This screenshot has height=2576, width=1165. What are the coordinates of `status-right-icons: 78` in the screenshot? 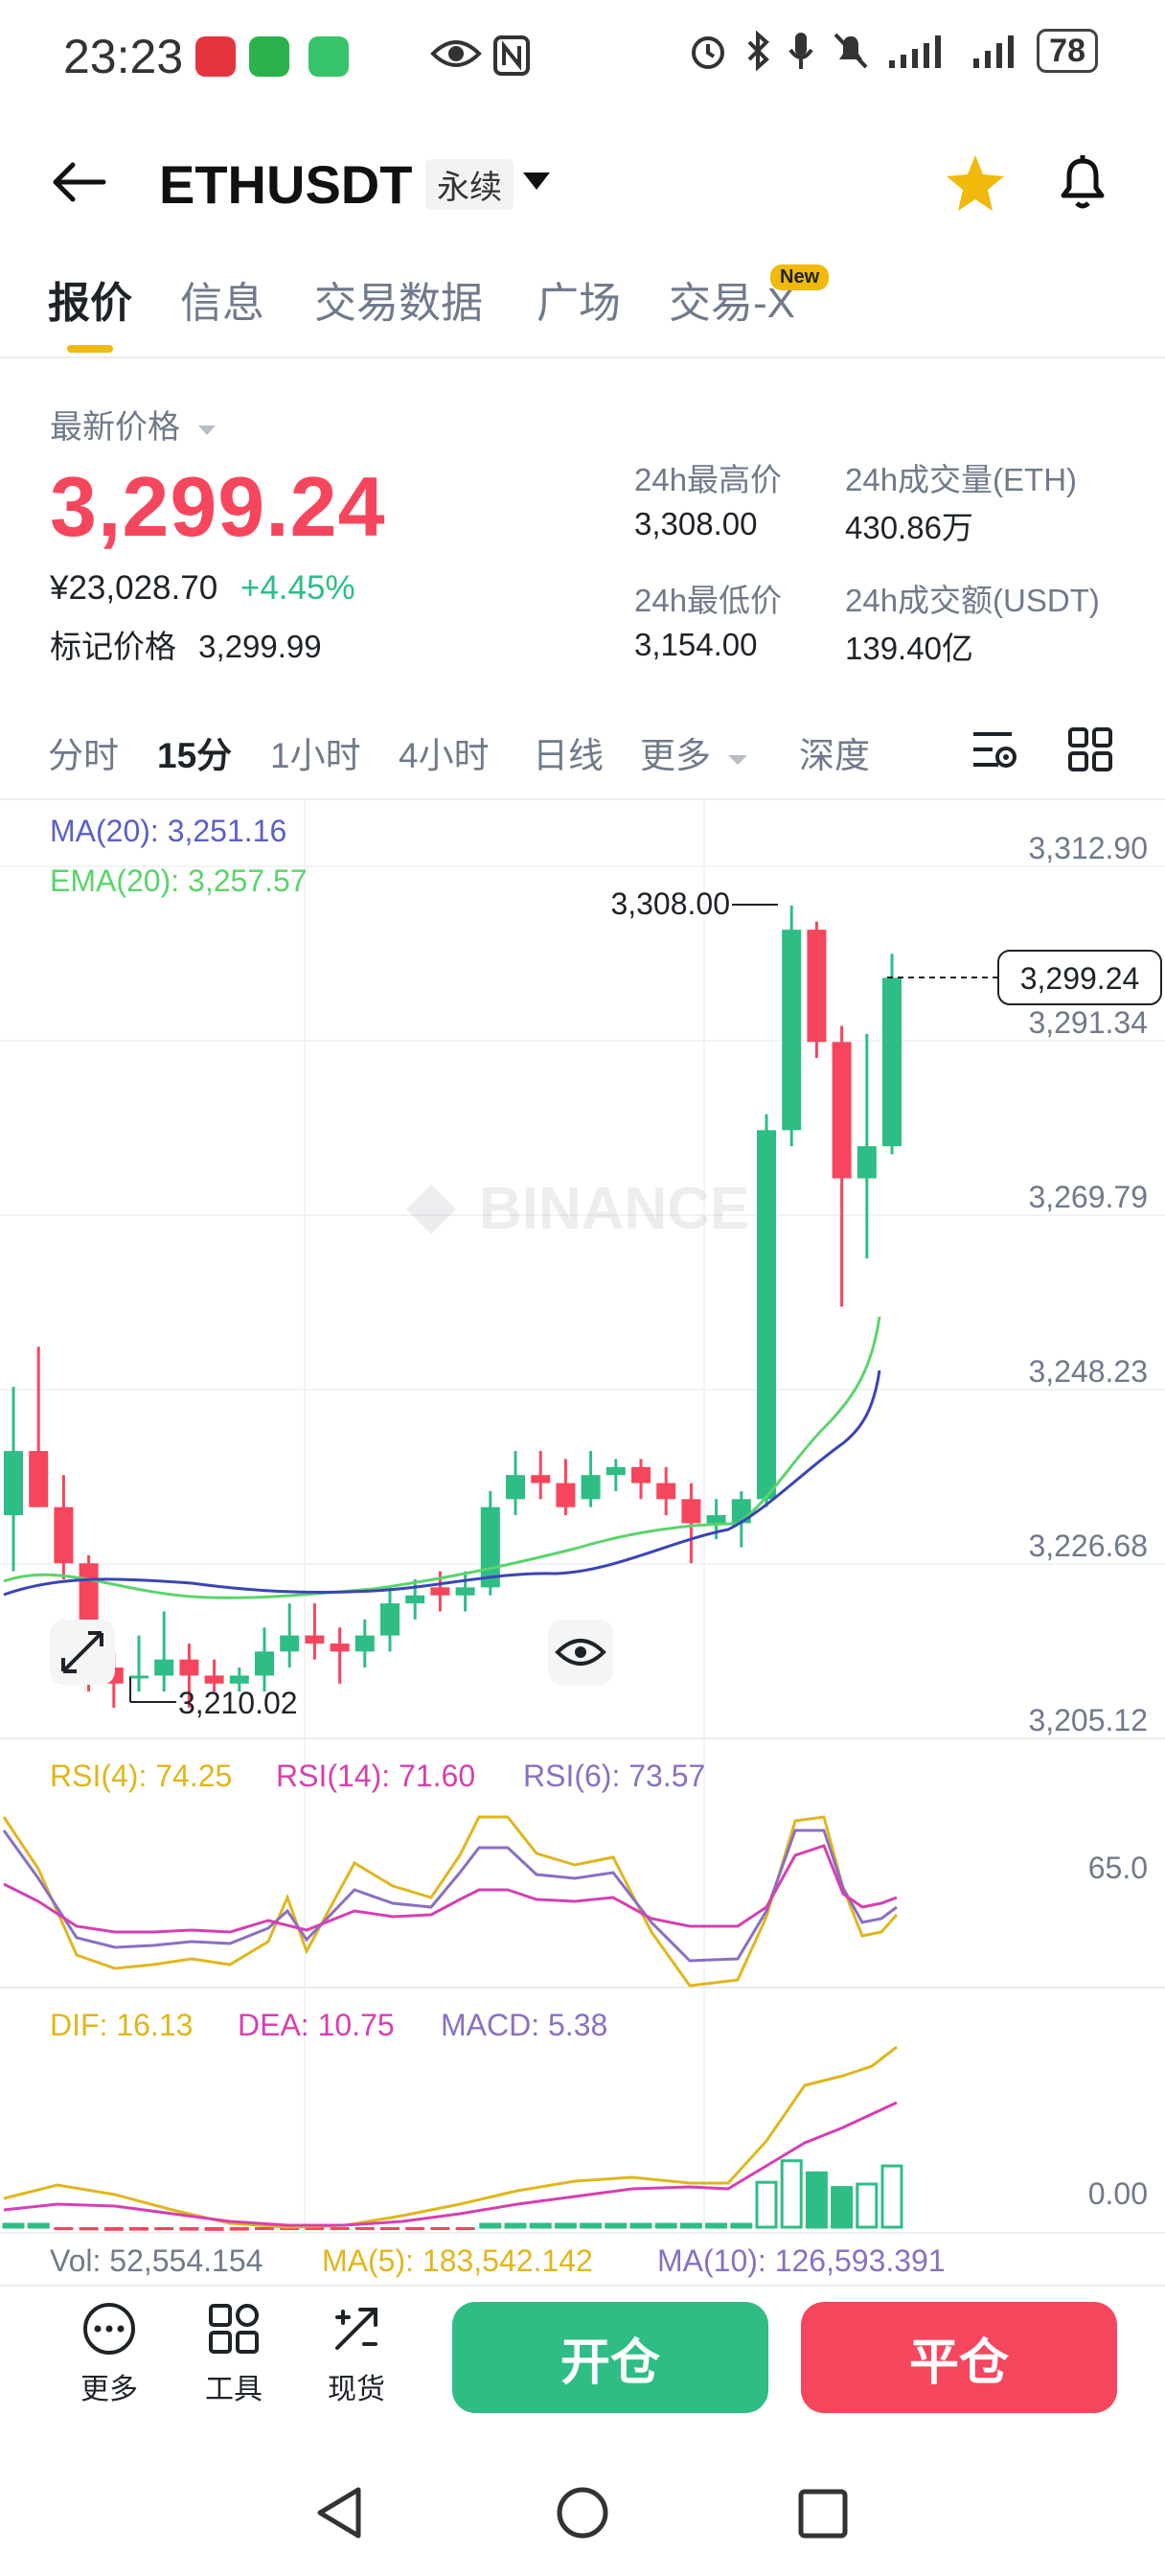 It's located at (893, 51).